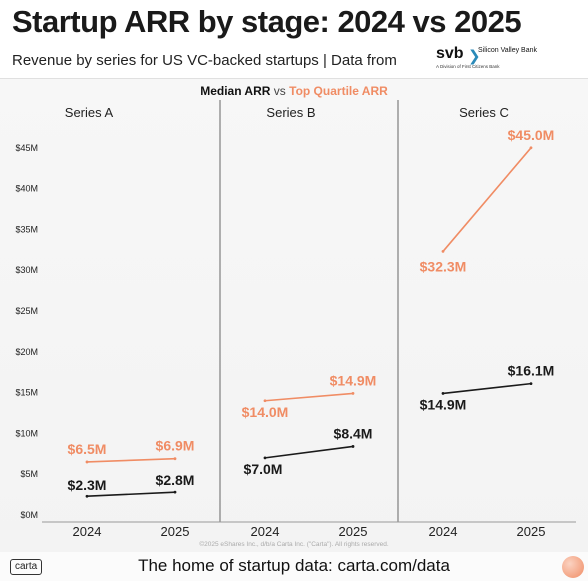  Describe the element at coordinates (573, 567) in the screenshot. I see `carta-corner-icon` at that location.